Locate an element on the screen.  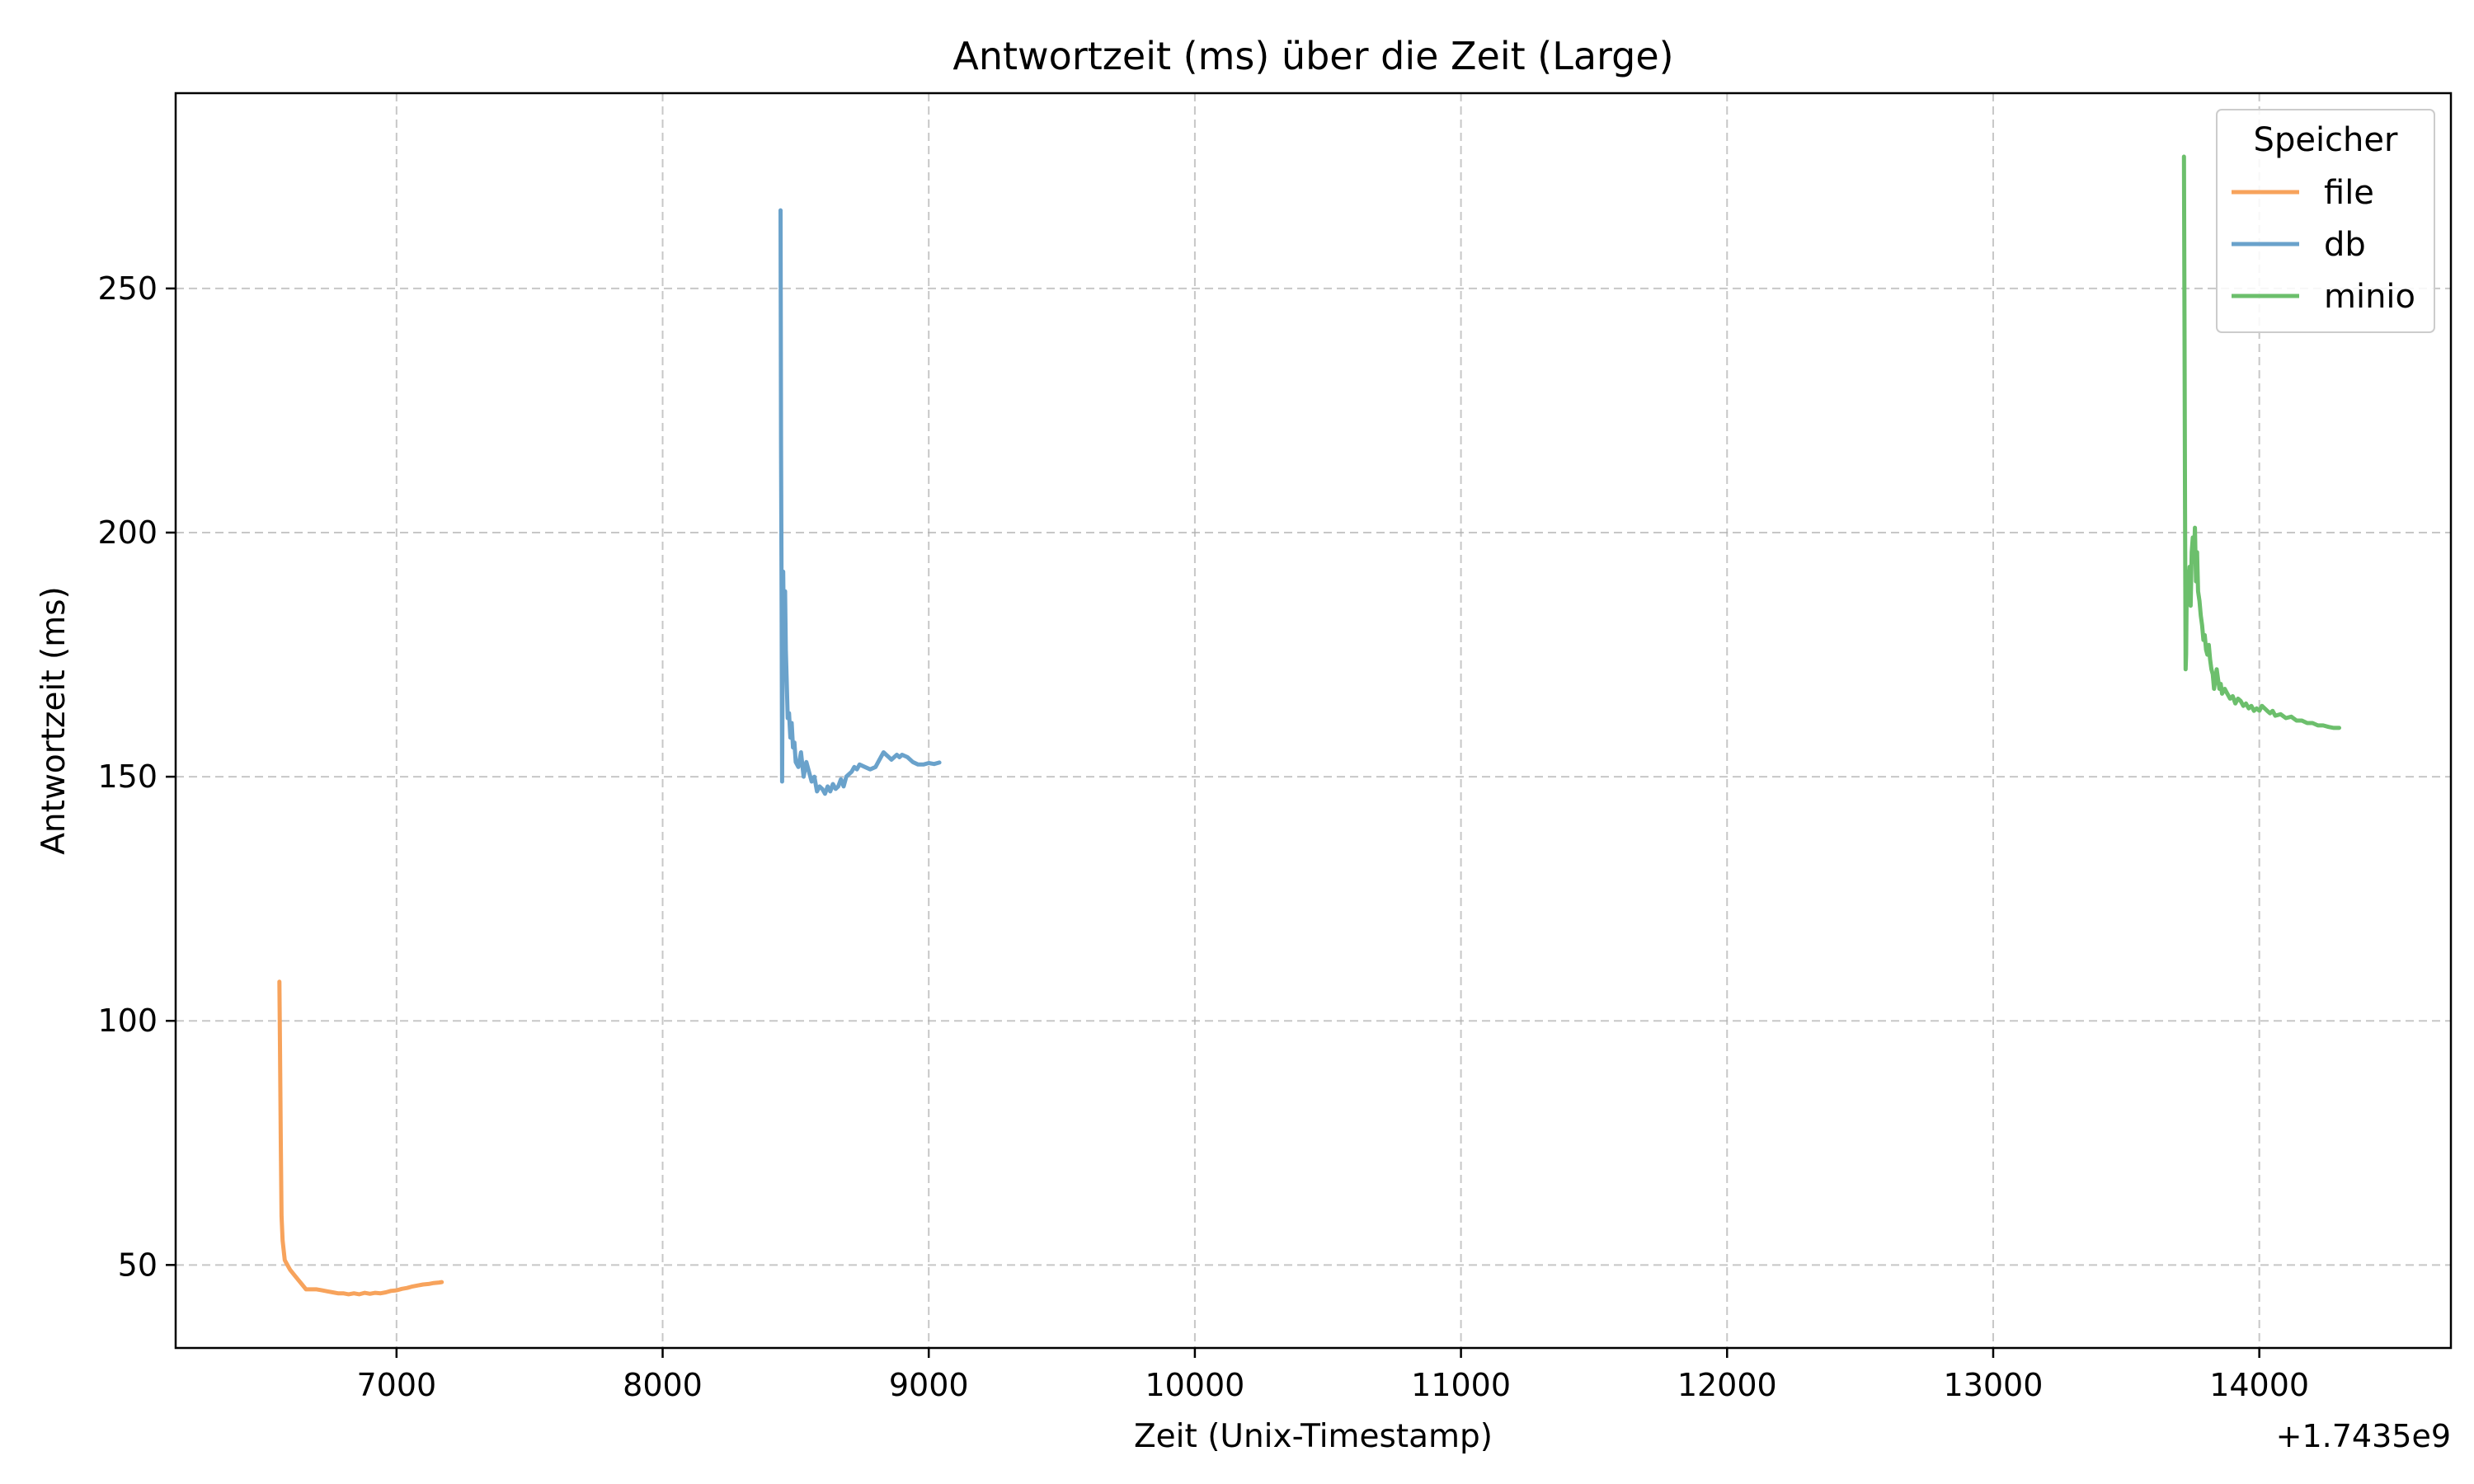
y-tick-label: 200 is located at coordinates (127, 532).